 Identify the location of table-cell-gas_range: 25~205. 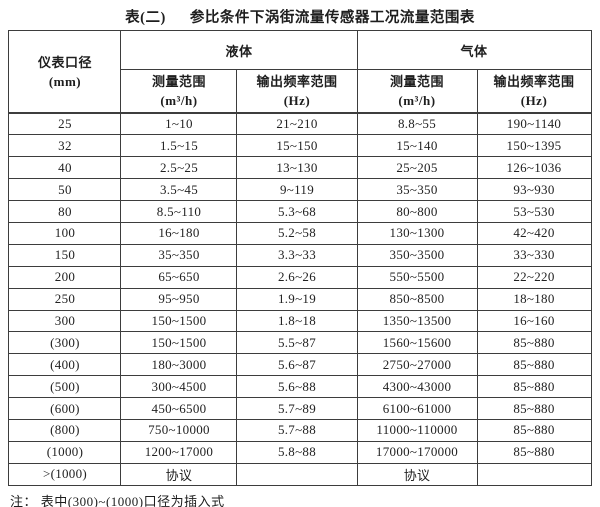
(417, 168).